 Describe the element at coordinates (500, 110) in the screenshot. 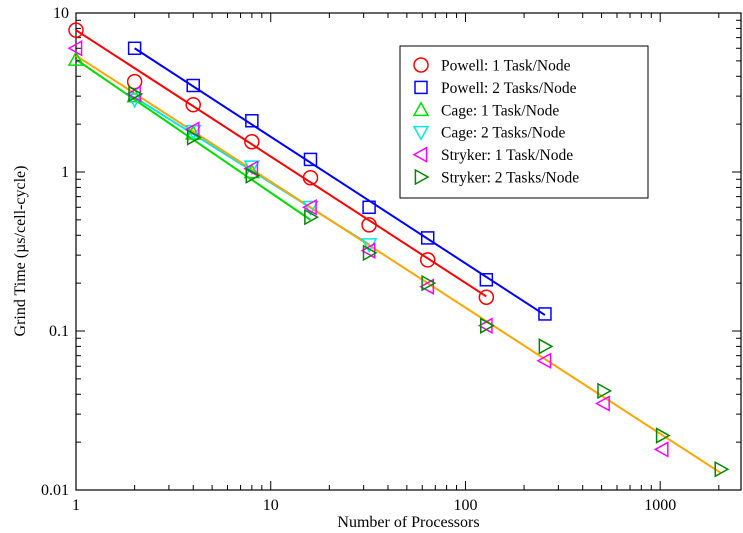

I see `legend-label: Cage: 1 Task/Node` at that location.